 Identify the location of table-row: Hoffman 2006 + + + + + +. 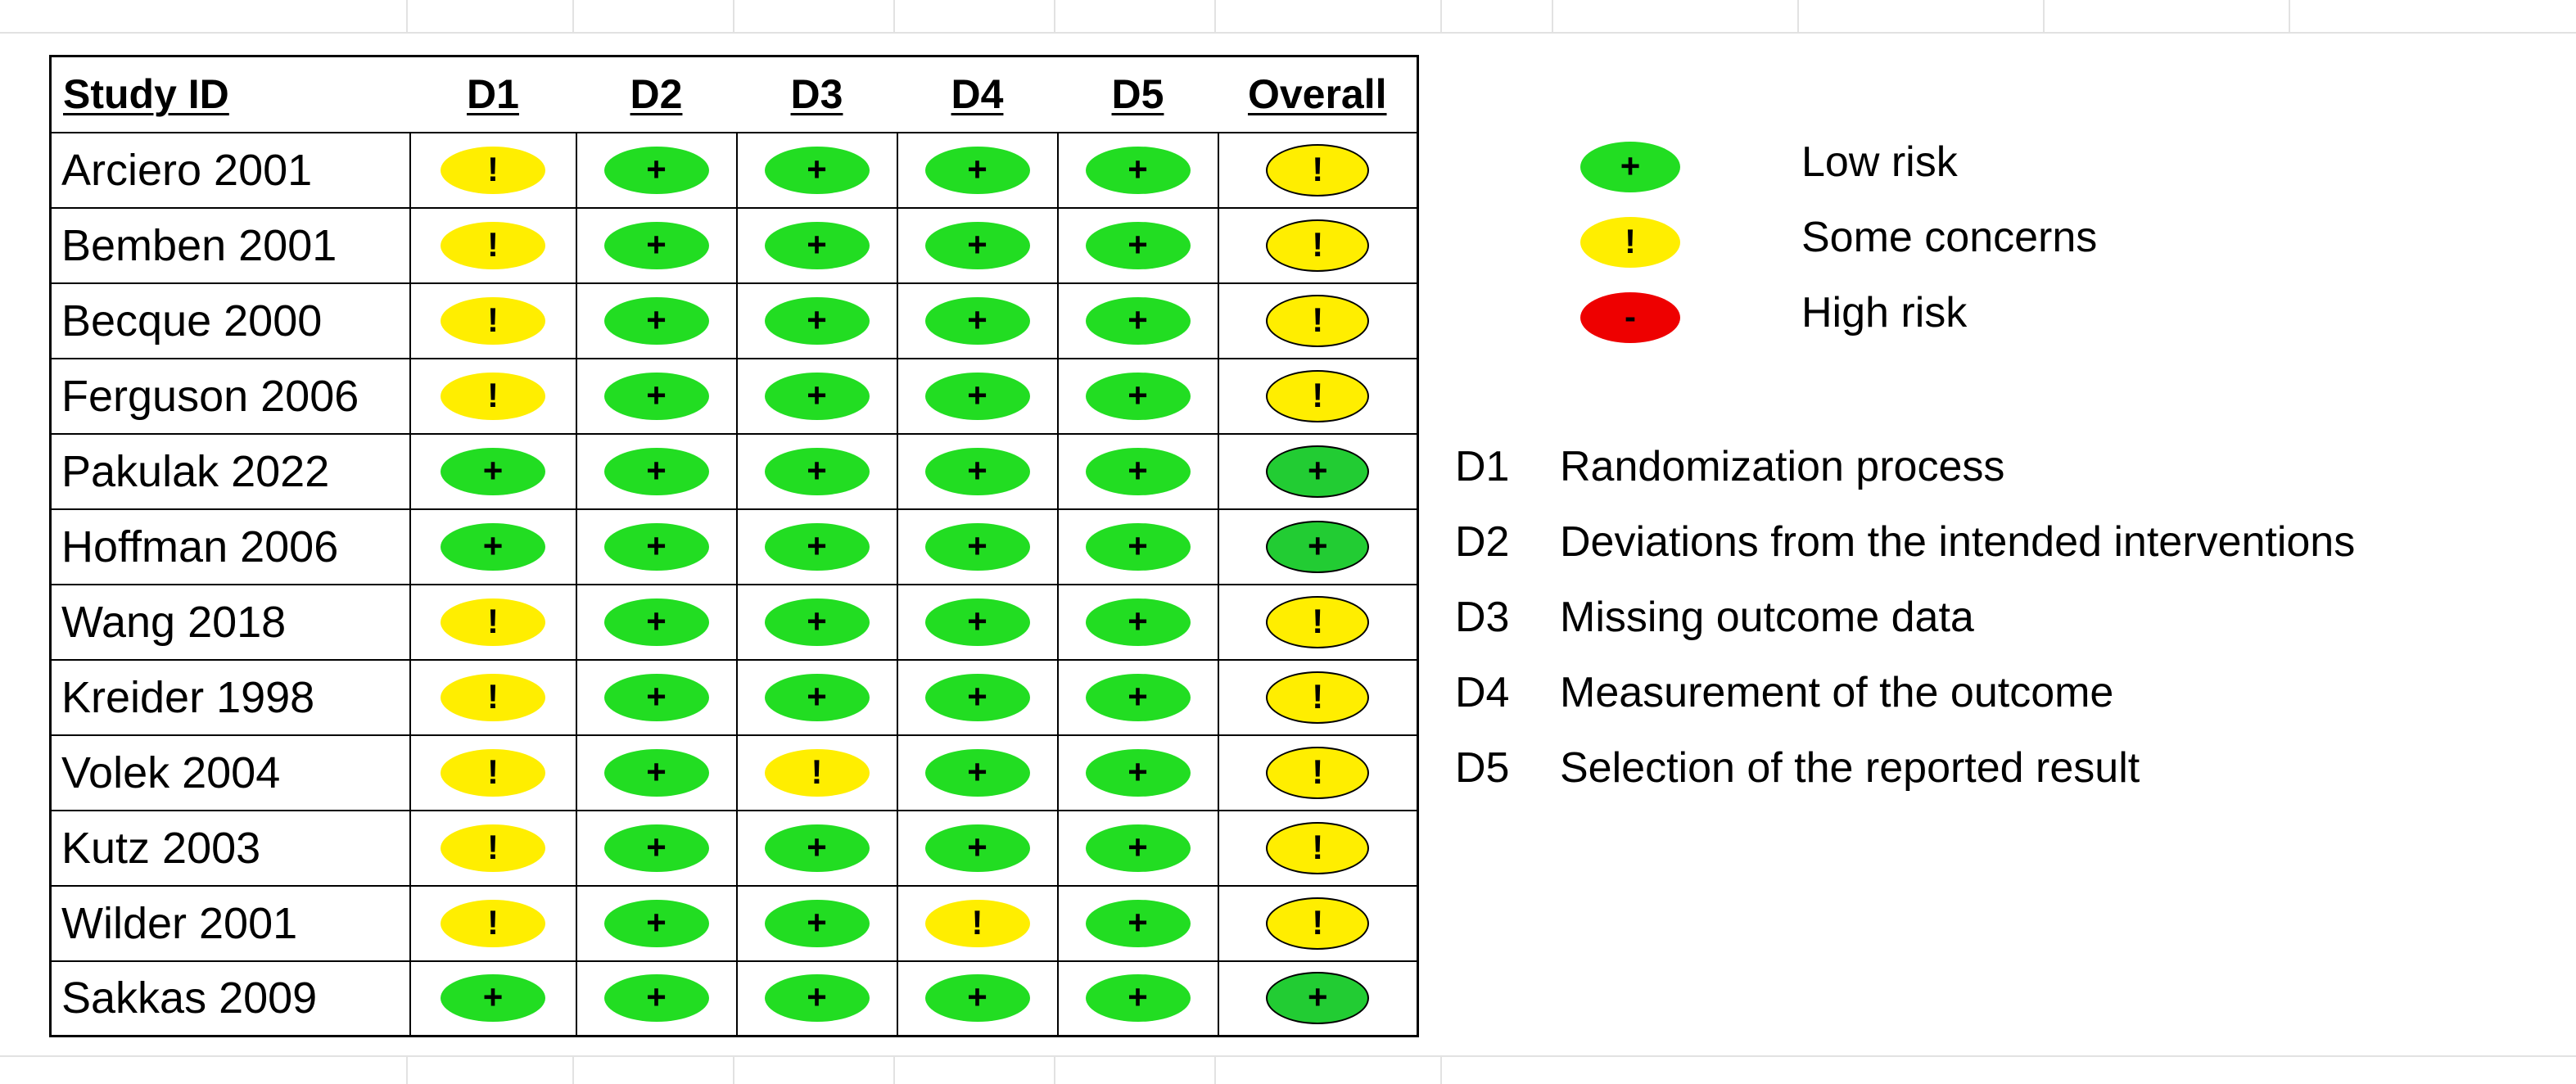
(734, 547).